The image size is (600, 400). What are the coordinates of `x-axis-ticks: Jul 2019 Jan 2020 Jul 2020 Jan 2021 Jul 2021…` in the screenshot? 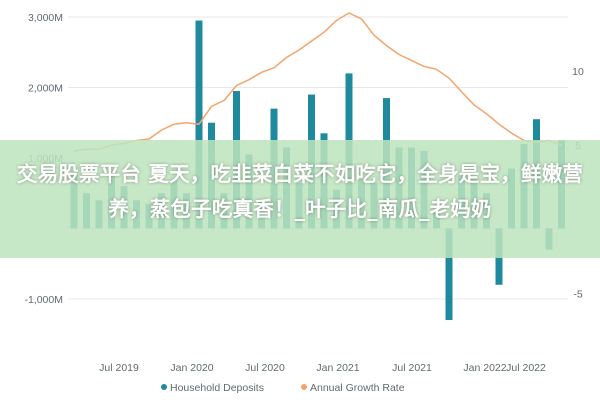 It's located at (322, 368).